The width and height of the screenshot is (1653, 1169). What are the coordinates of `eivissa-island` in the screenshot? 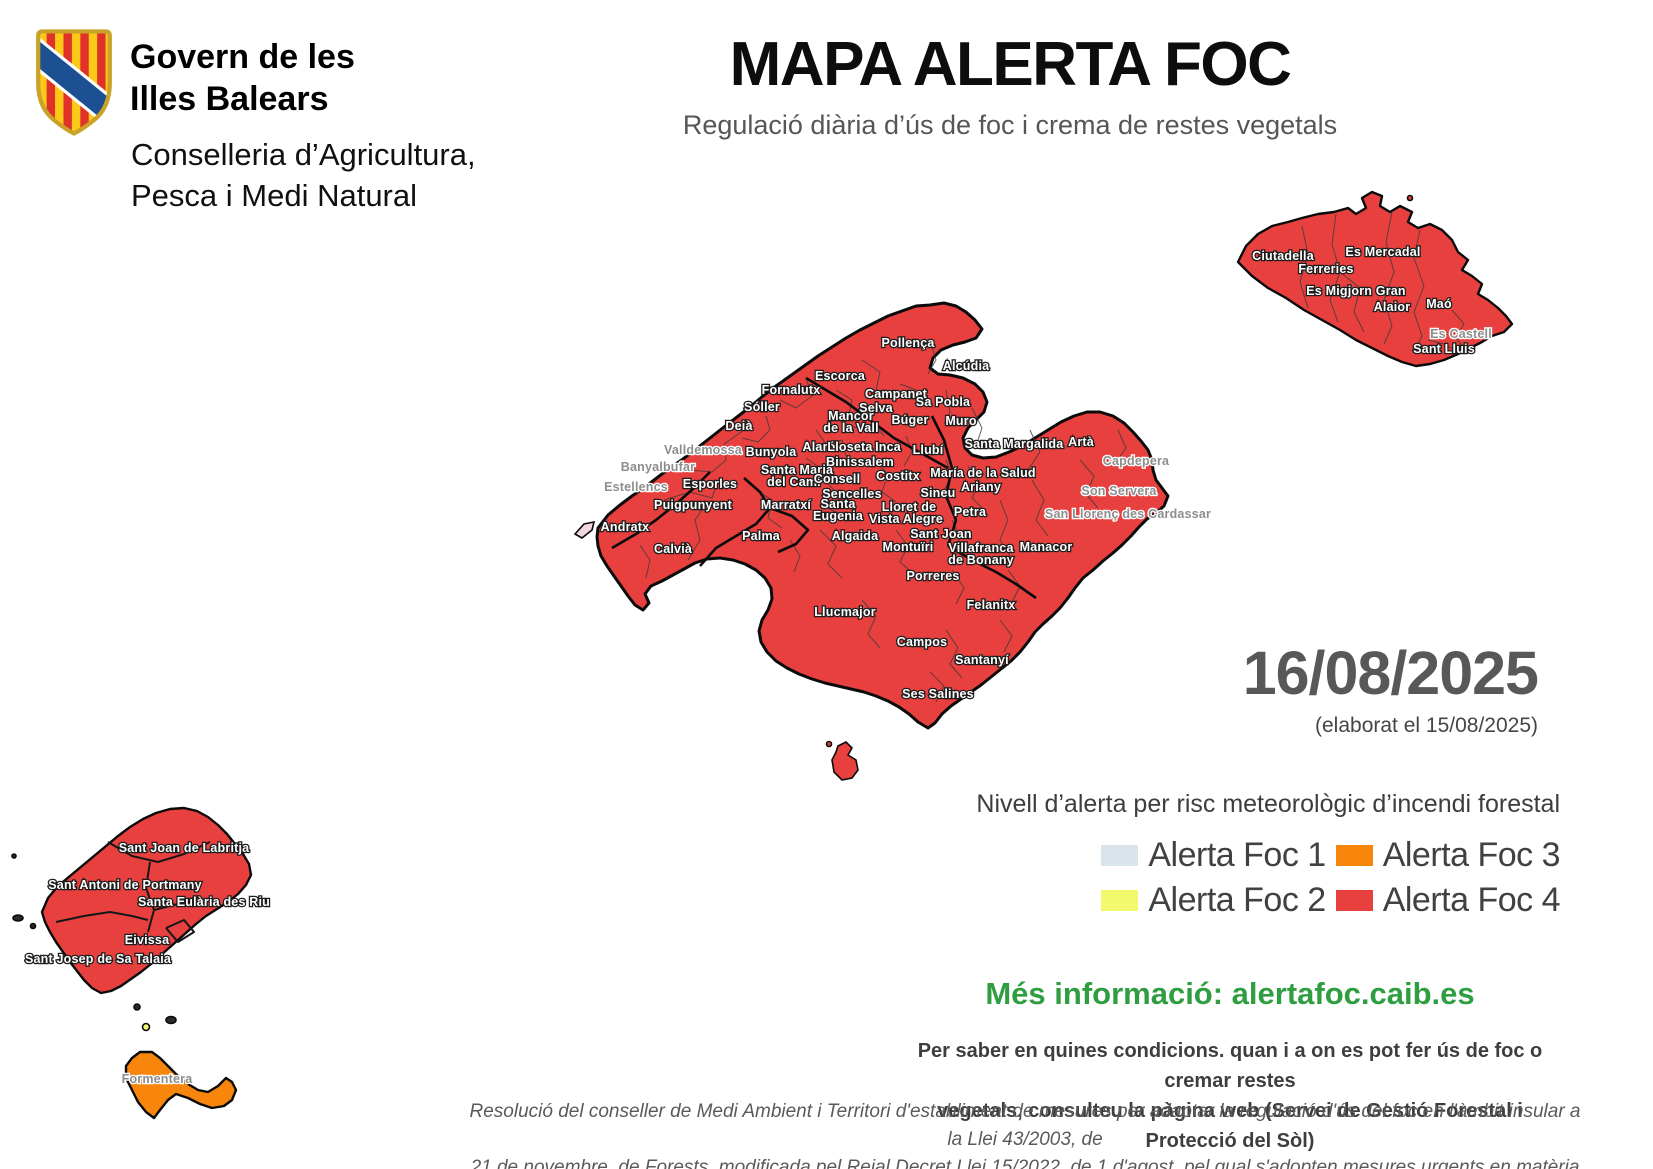 It's located at (146, 900).